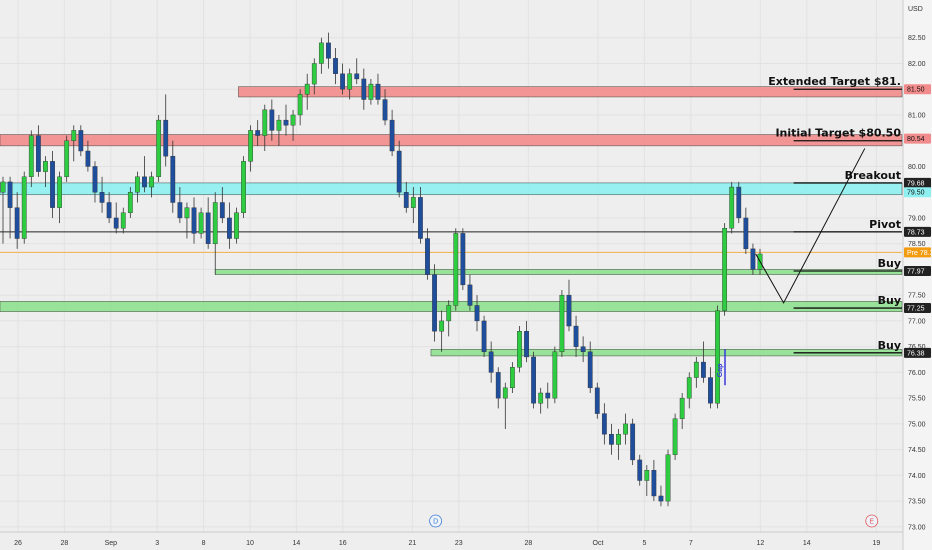 This screenshot has height=550, width=932. Describe the element at coordinates (916, 139) in the screenshot. I see `price-label: 80.54` at that location.